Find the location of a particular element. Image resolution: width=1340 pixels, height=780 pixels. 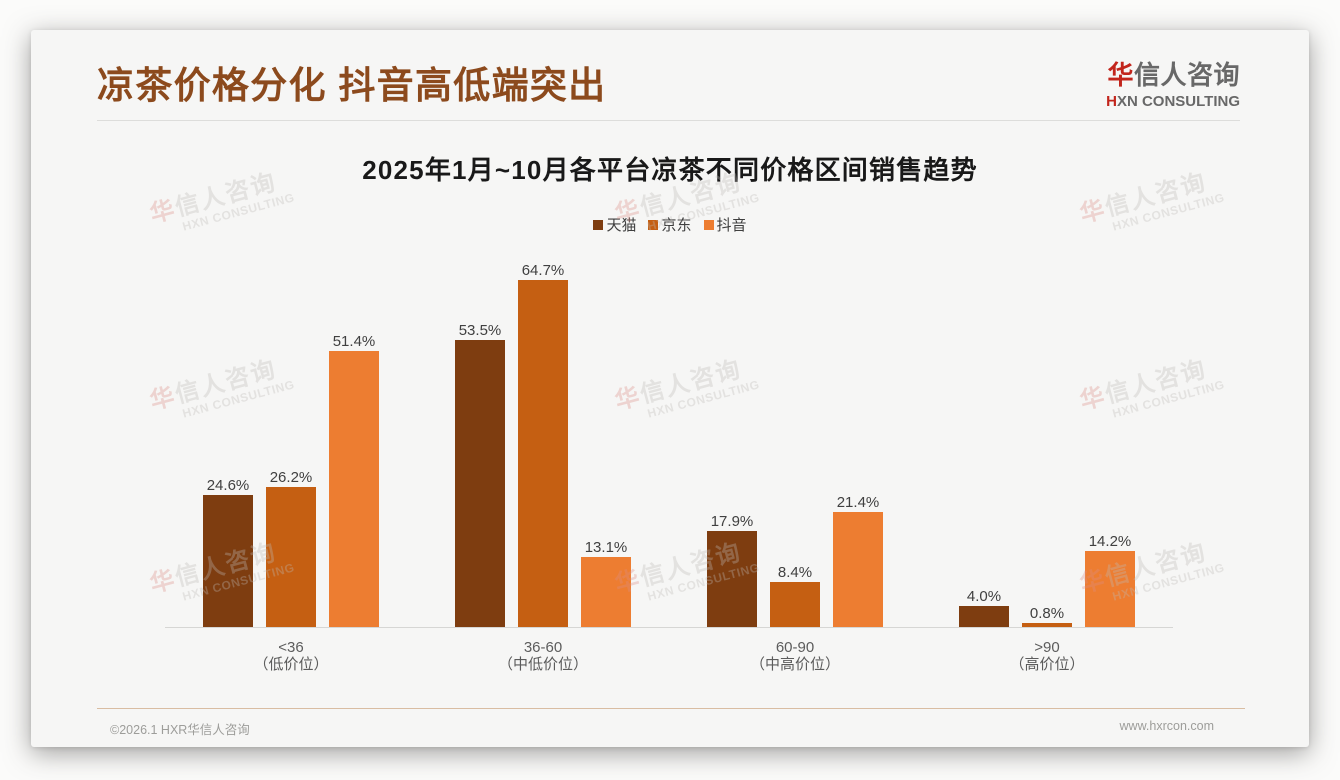

bar-value-label: 24.6% is located at coordinates (228, 485).